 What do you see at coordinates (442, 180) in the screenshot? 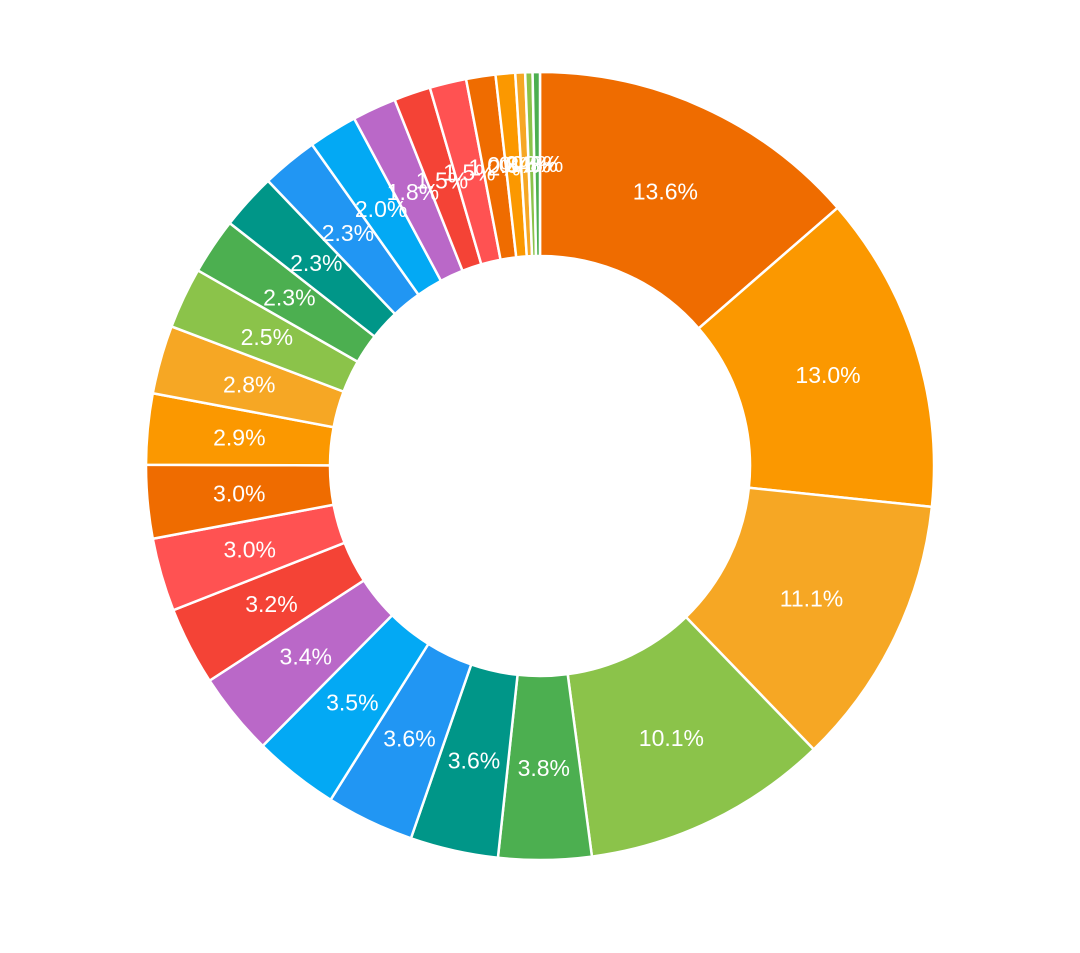
I see `slice-label-21: 1.5%` at bounding box center [442, 180].